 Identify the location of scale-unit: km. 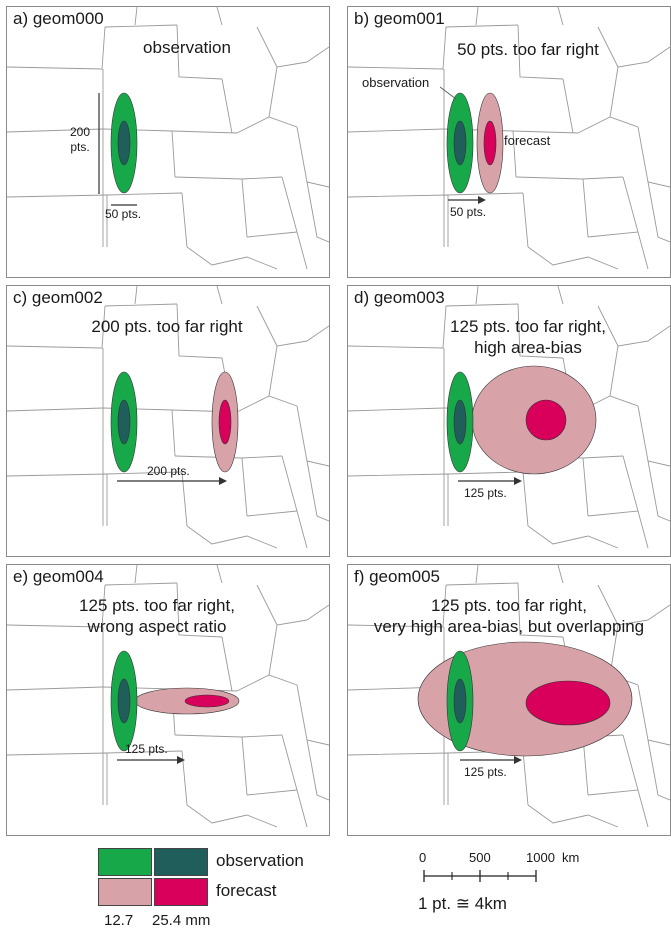
(571, 857).